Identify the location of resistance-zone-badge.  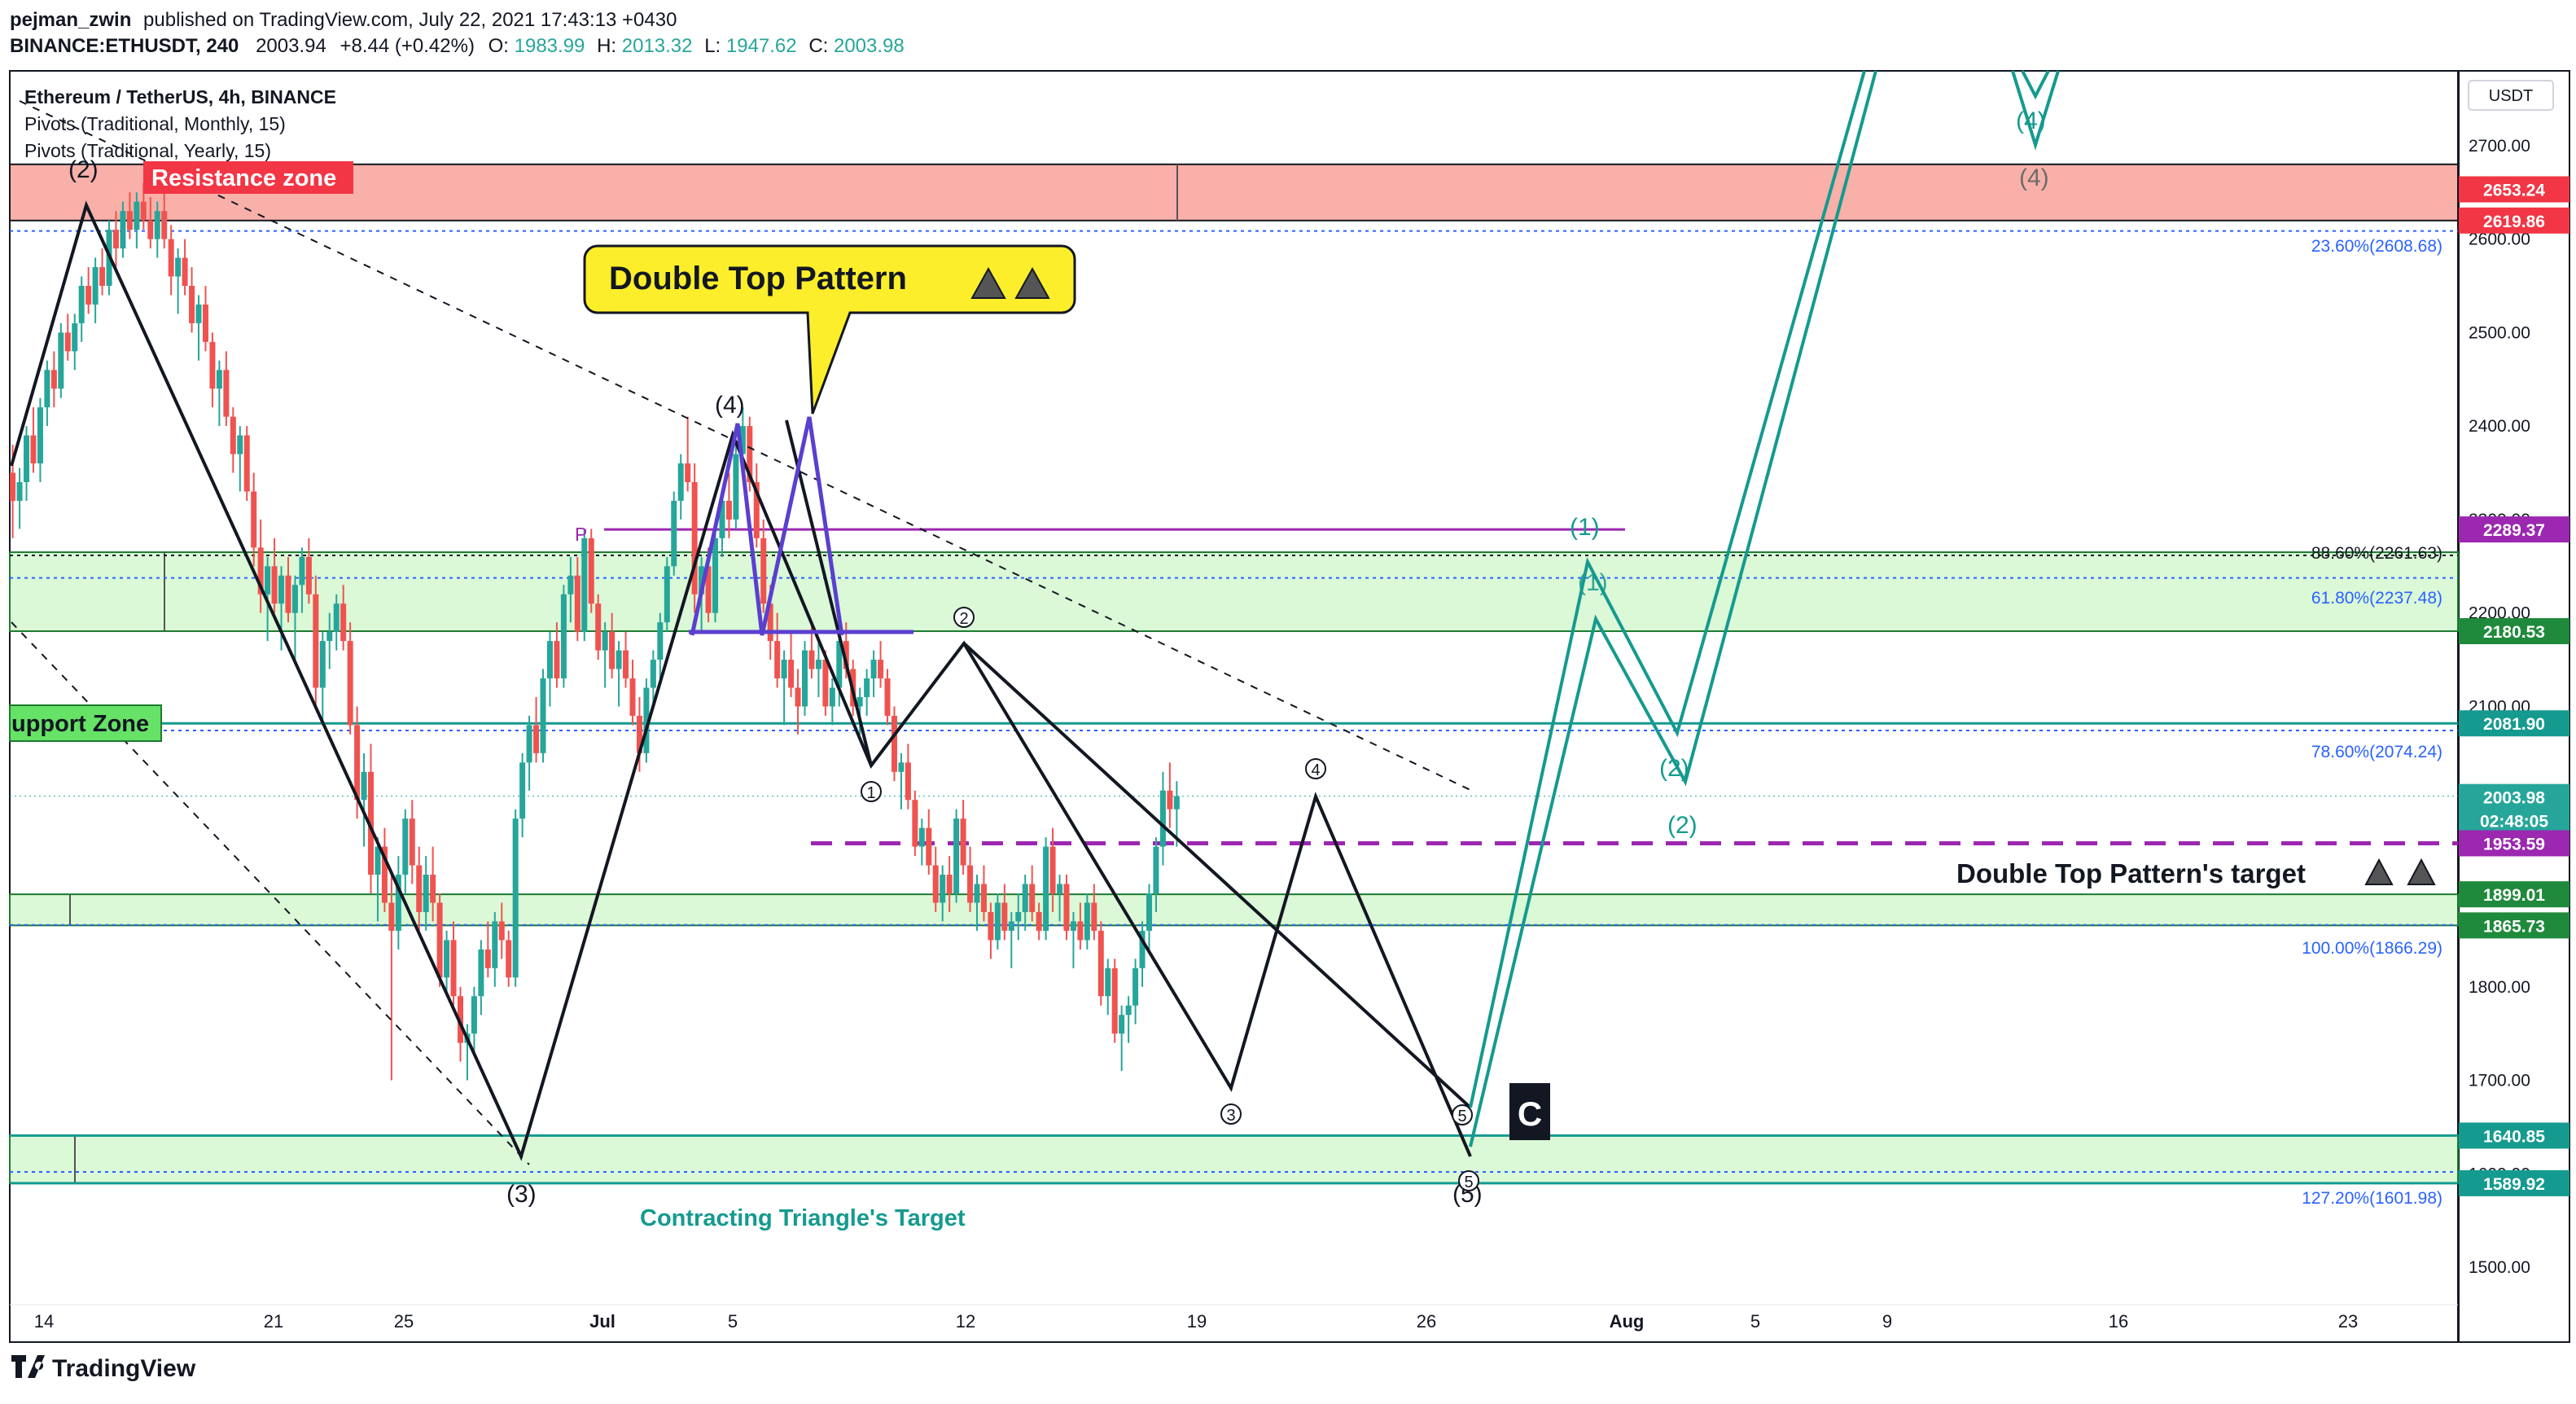
(248, 177).